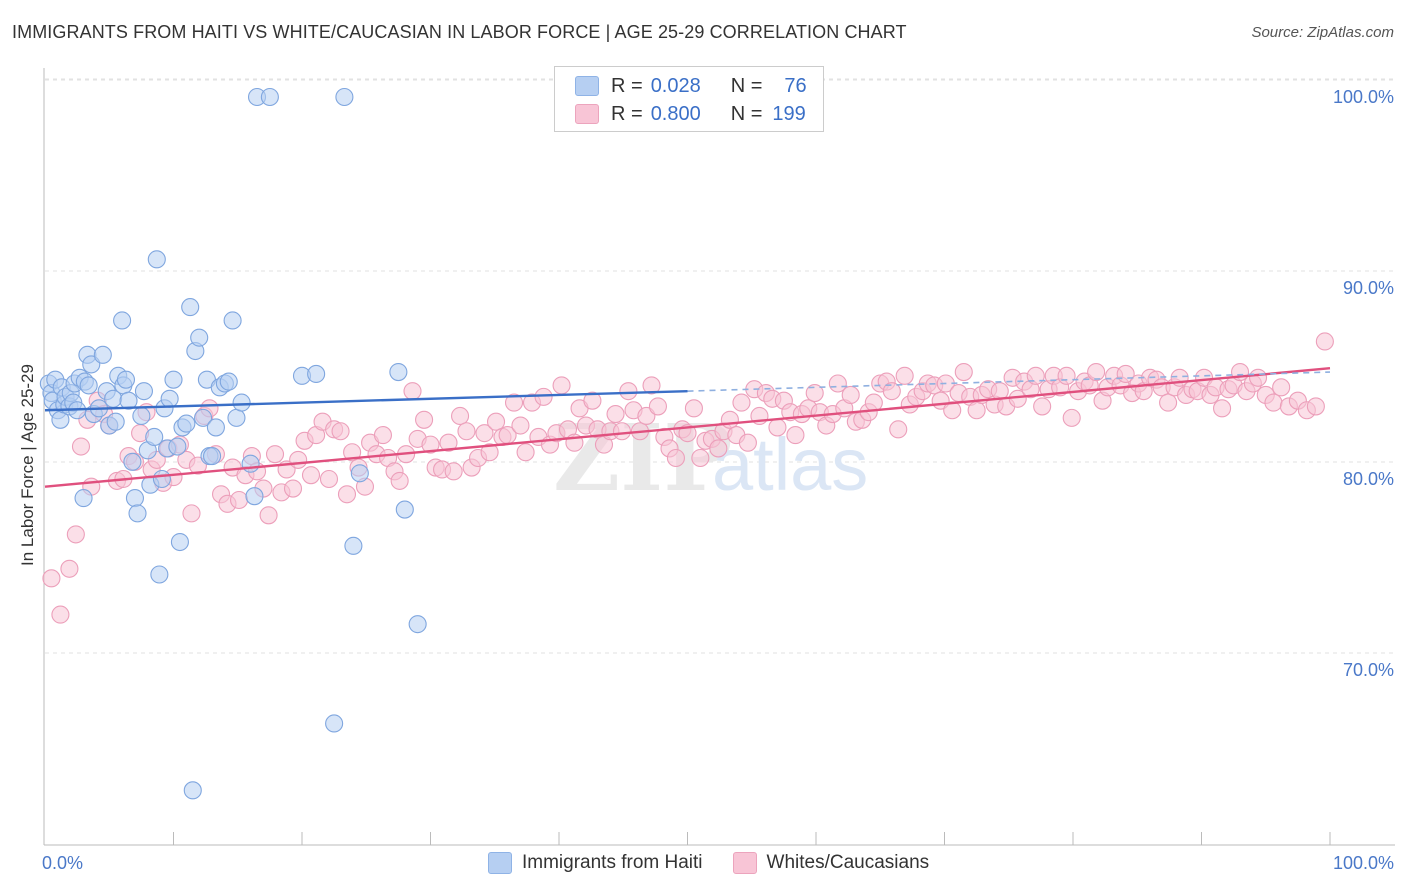  Describe the element at coordinates (612, 862) in the screenshot. I see `legend-label-haiti: Immigrants from Haiti` at that location.